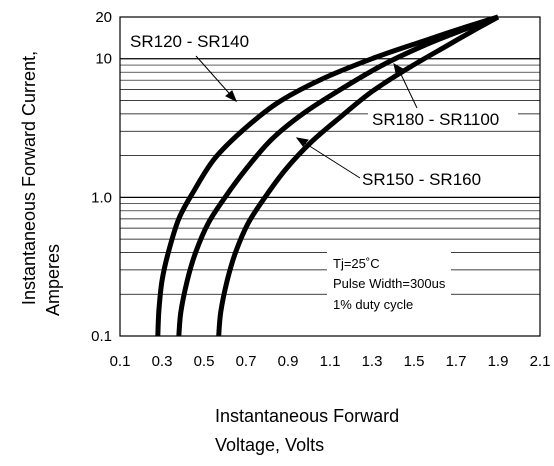 Image resolution: width=554 pixels, height=466 pixels. What do you see at coordinates (29, 178) in the screenshot?
I see `svg-text: Instantaneous Forward Current,` at bounding box center [29, 178].